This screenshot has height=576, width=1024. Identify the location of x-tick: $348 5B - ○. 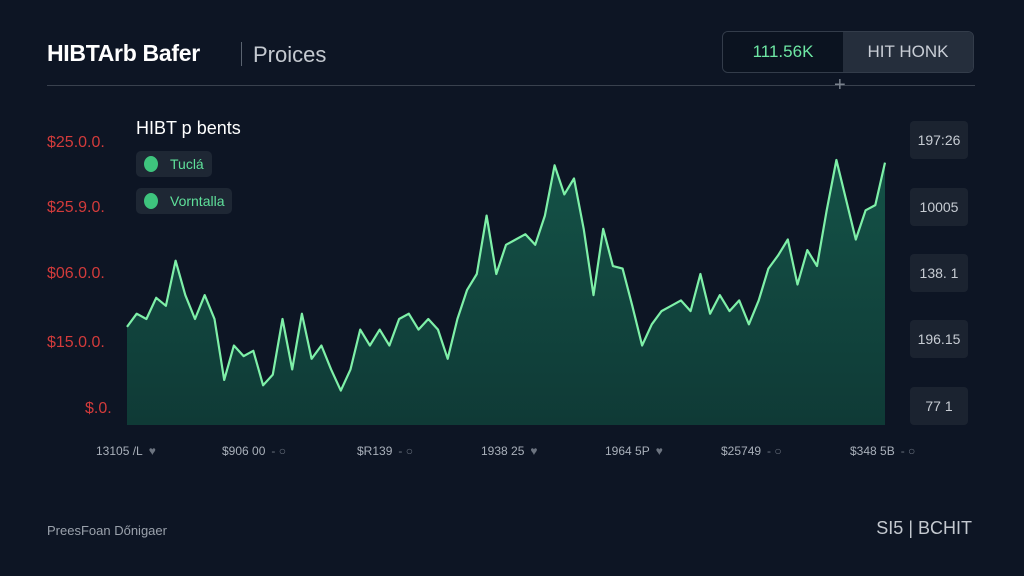
(882, 451).